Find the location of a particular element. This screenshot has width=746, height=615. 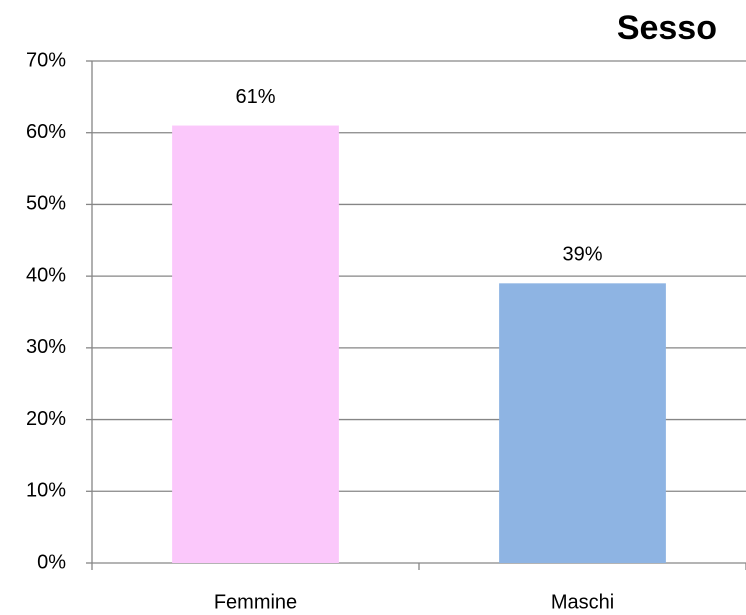

y-tick-label: 60% is located at coordinates (46, 132).